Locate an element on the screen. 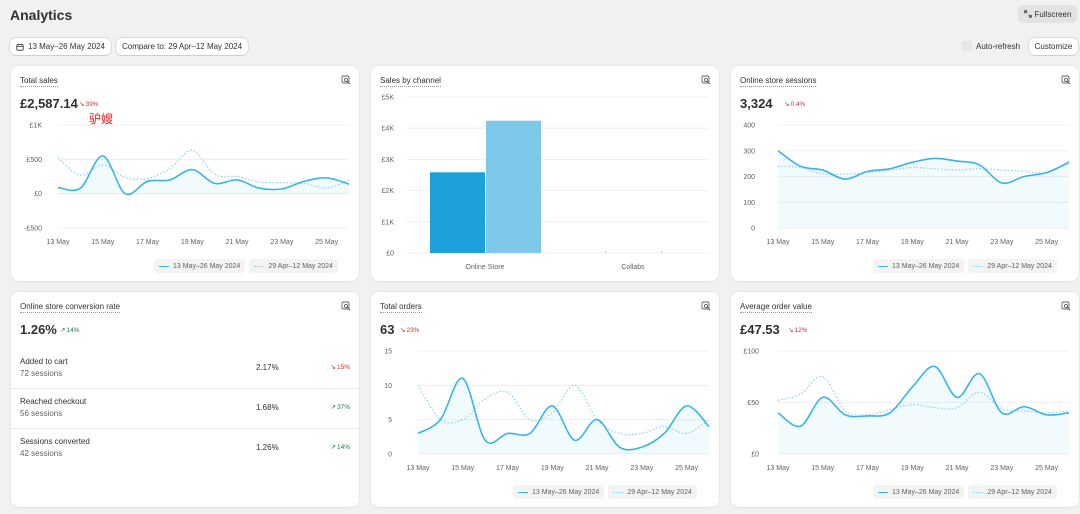  card-title: Average order value is located at coordinates (776, 307).